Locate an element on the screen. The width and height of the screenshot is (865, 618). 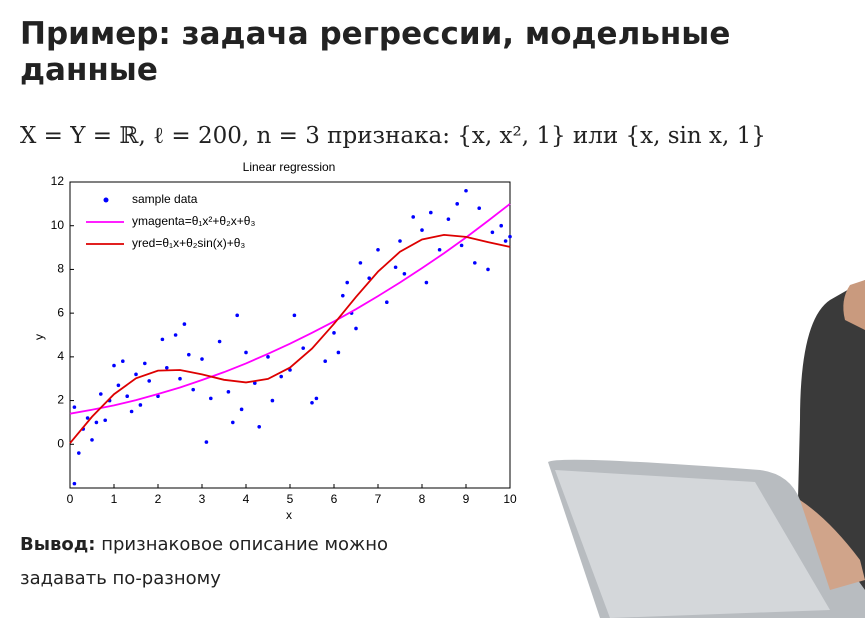
chart-title: Linear regression is located at coordinates (289, 167).